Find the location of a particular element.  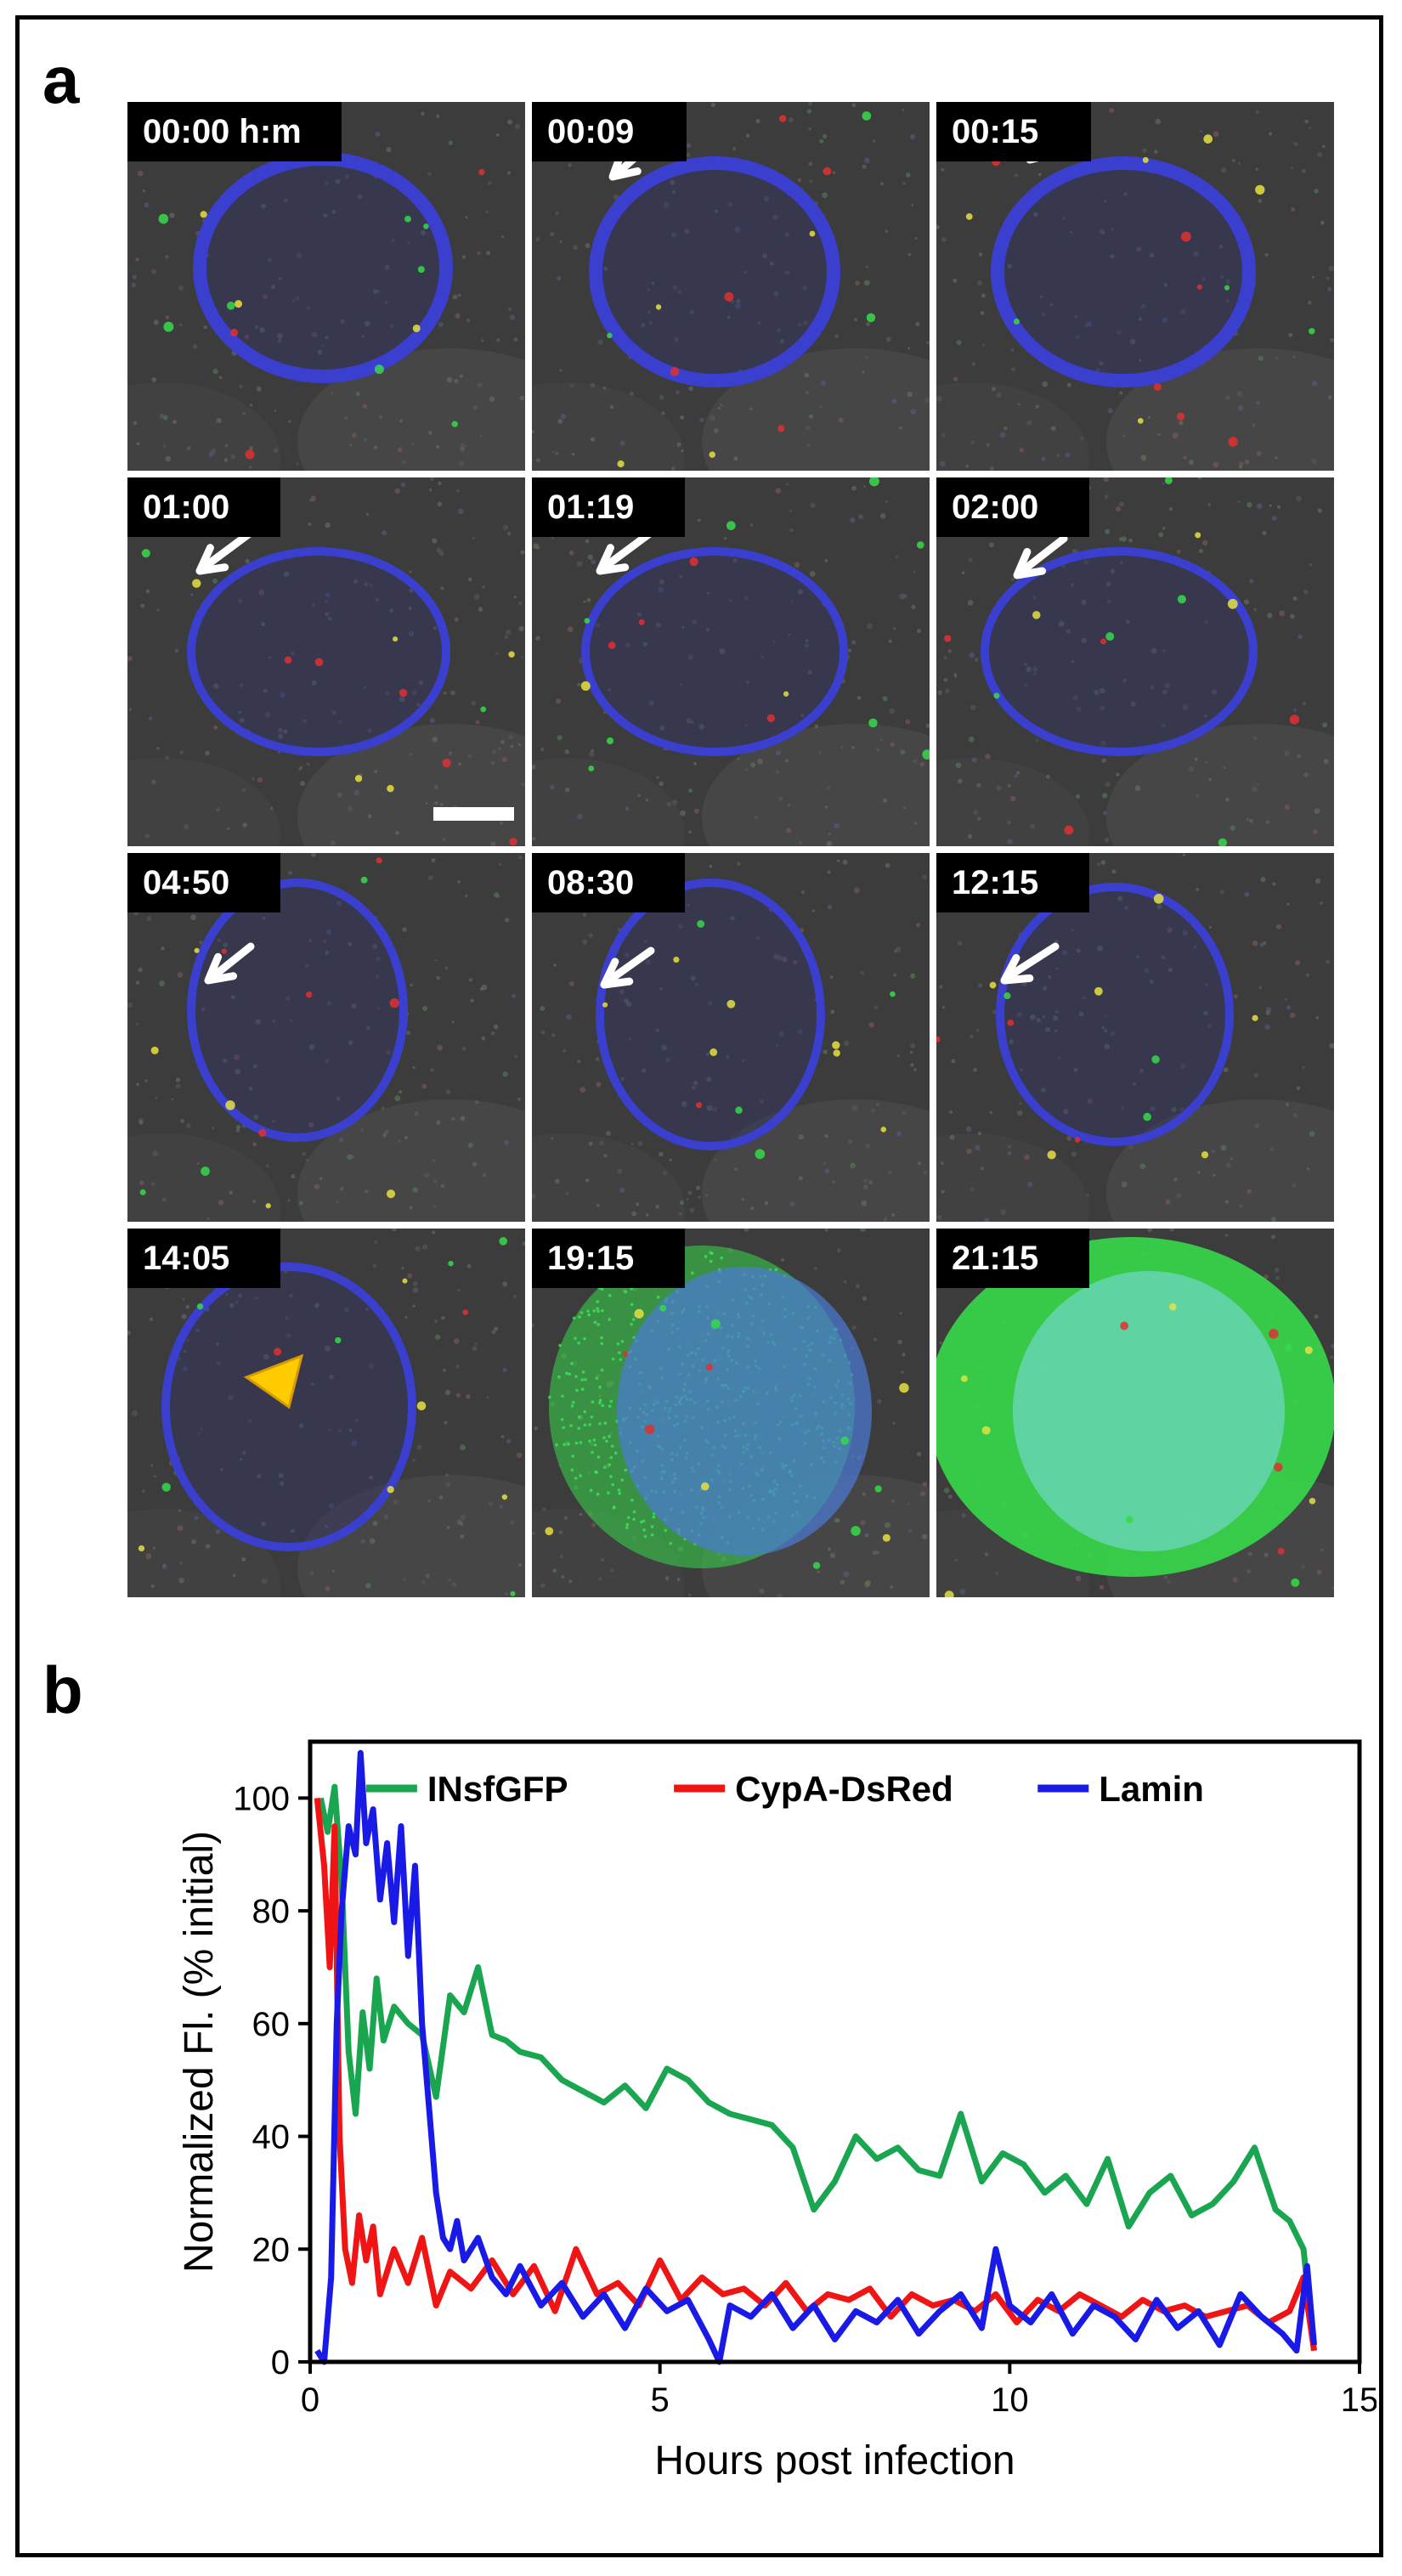

scale-bar is located at coordinates (474, 814).